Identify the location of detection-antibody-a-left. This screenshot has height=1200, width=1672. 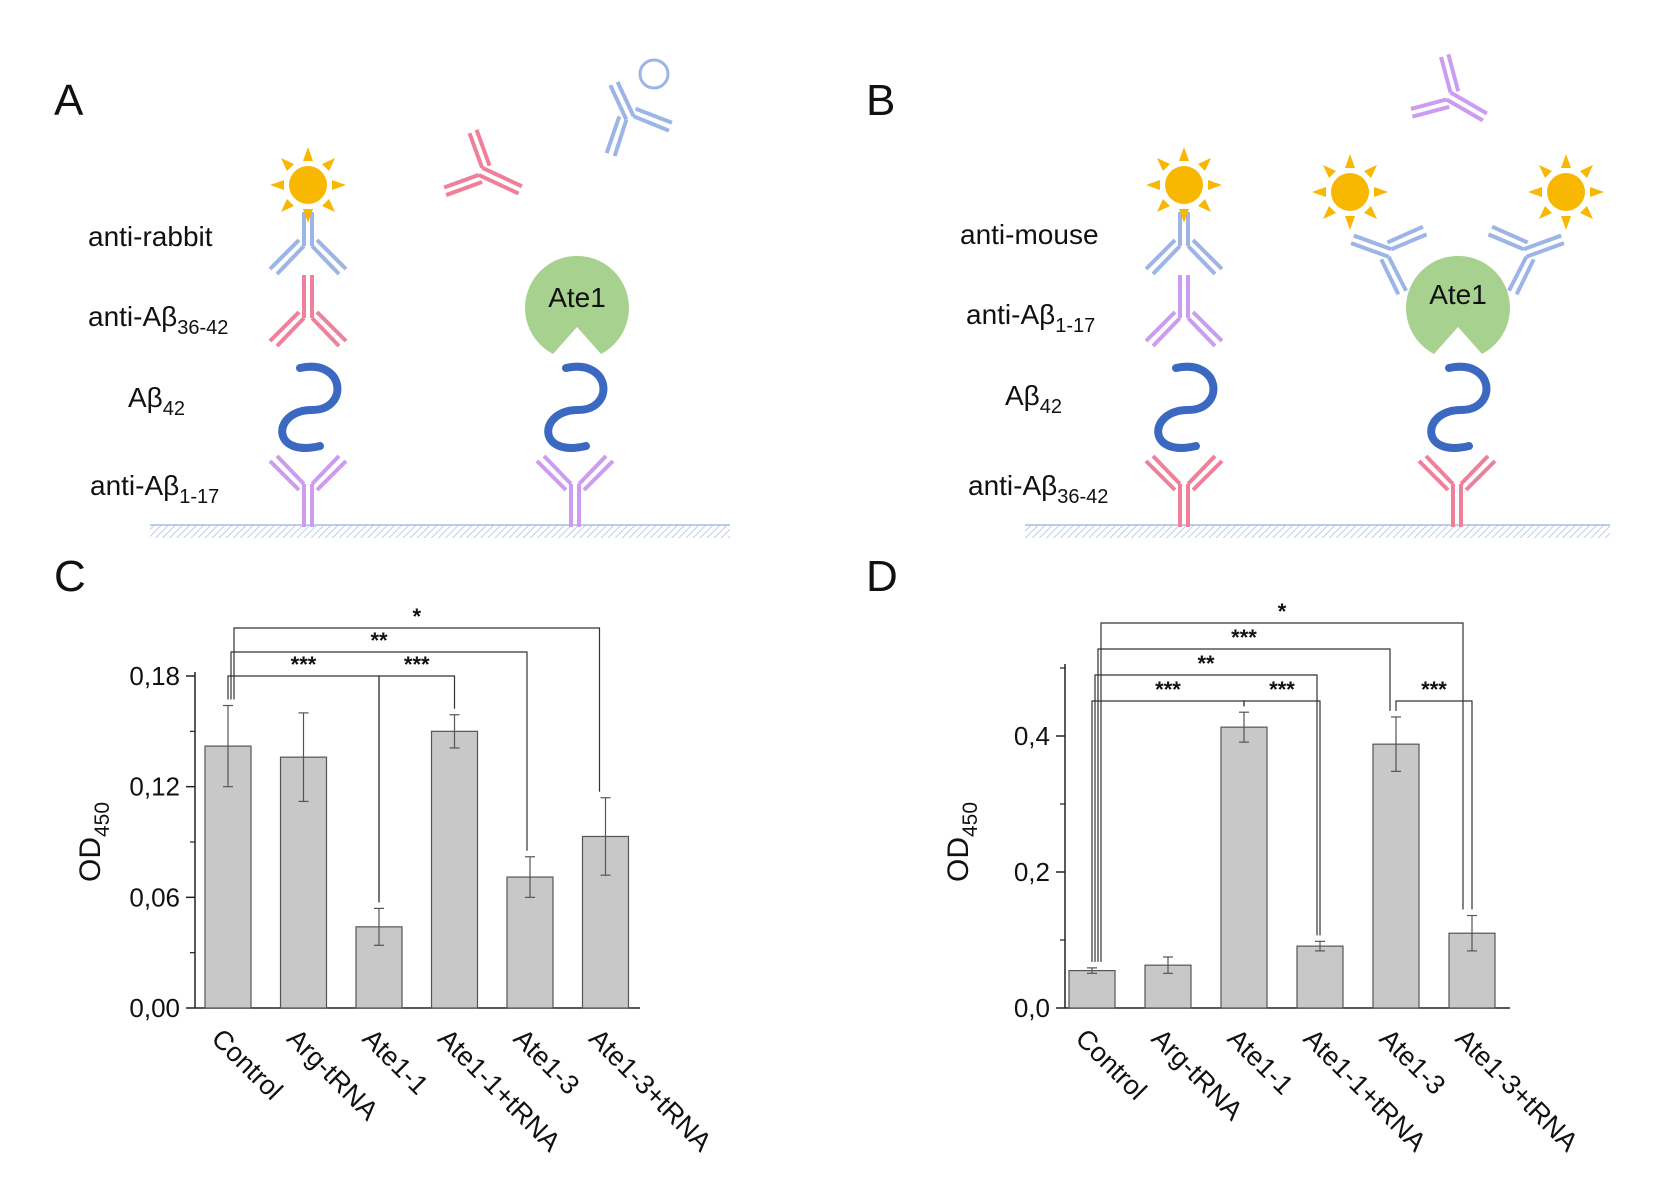
(308, 311).